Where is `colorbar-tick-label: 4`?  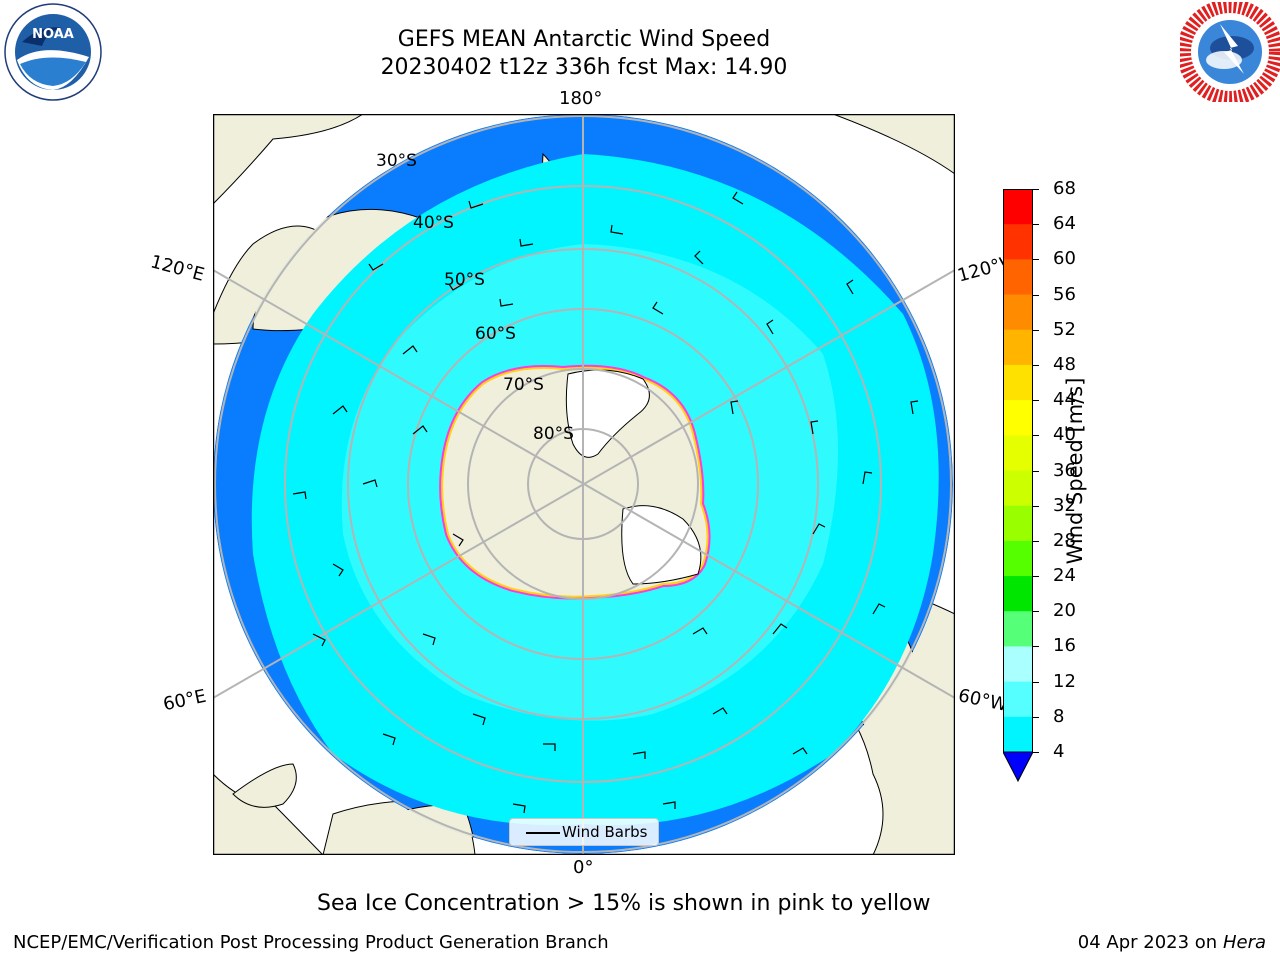
colorbar-tick-label: 4 is located at coordinates (1059, 751).